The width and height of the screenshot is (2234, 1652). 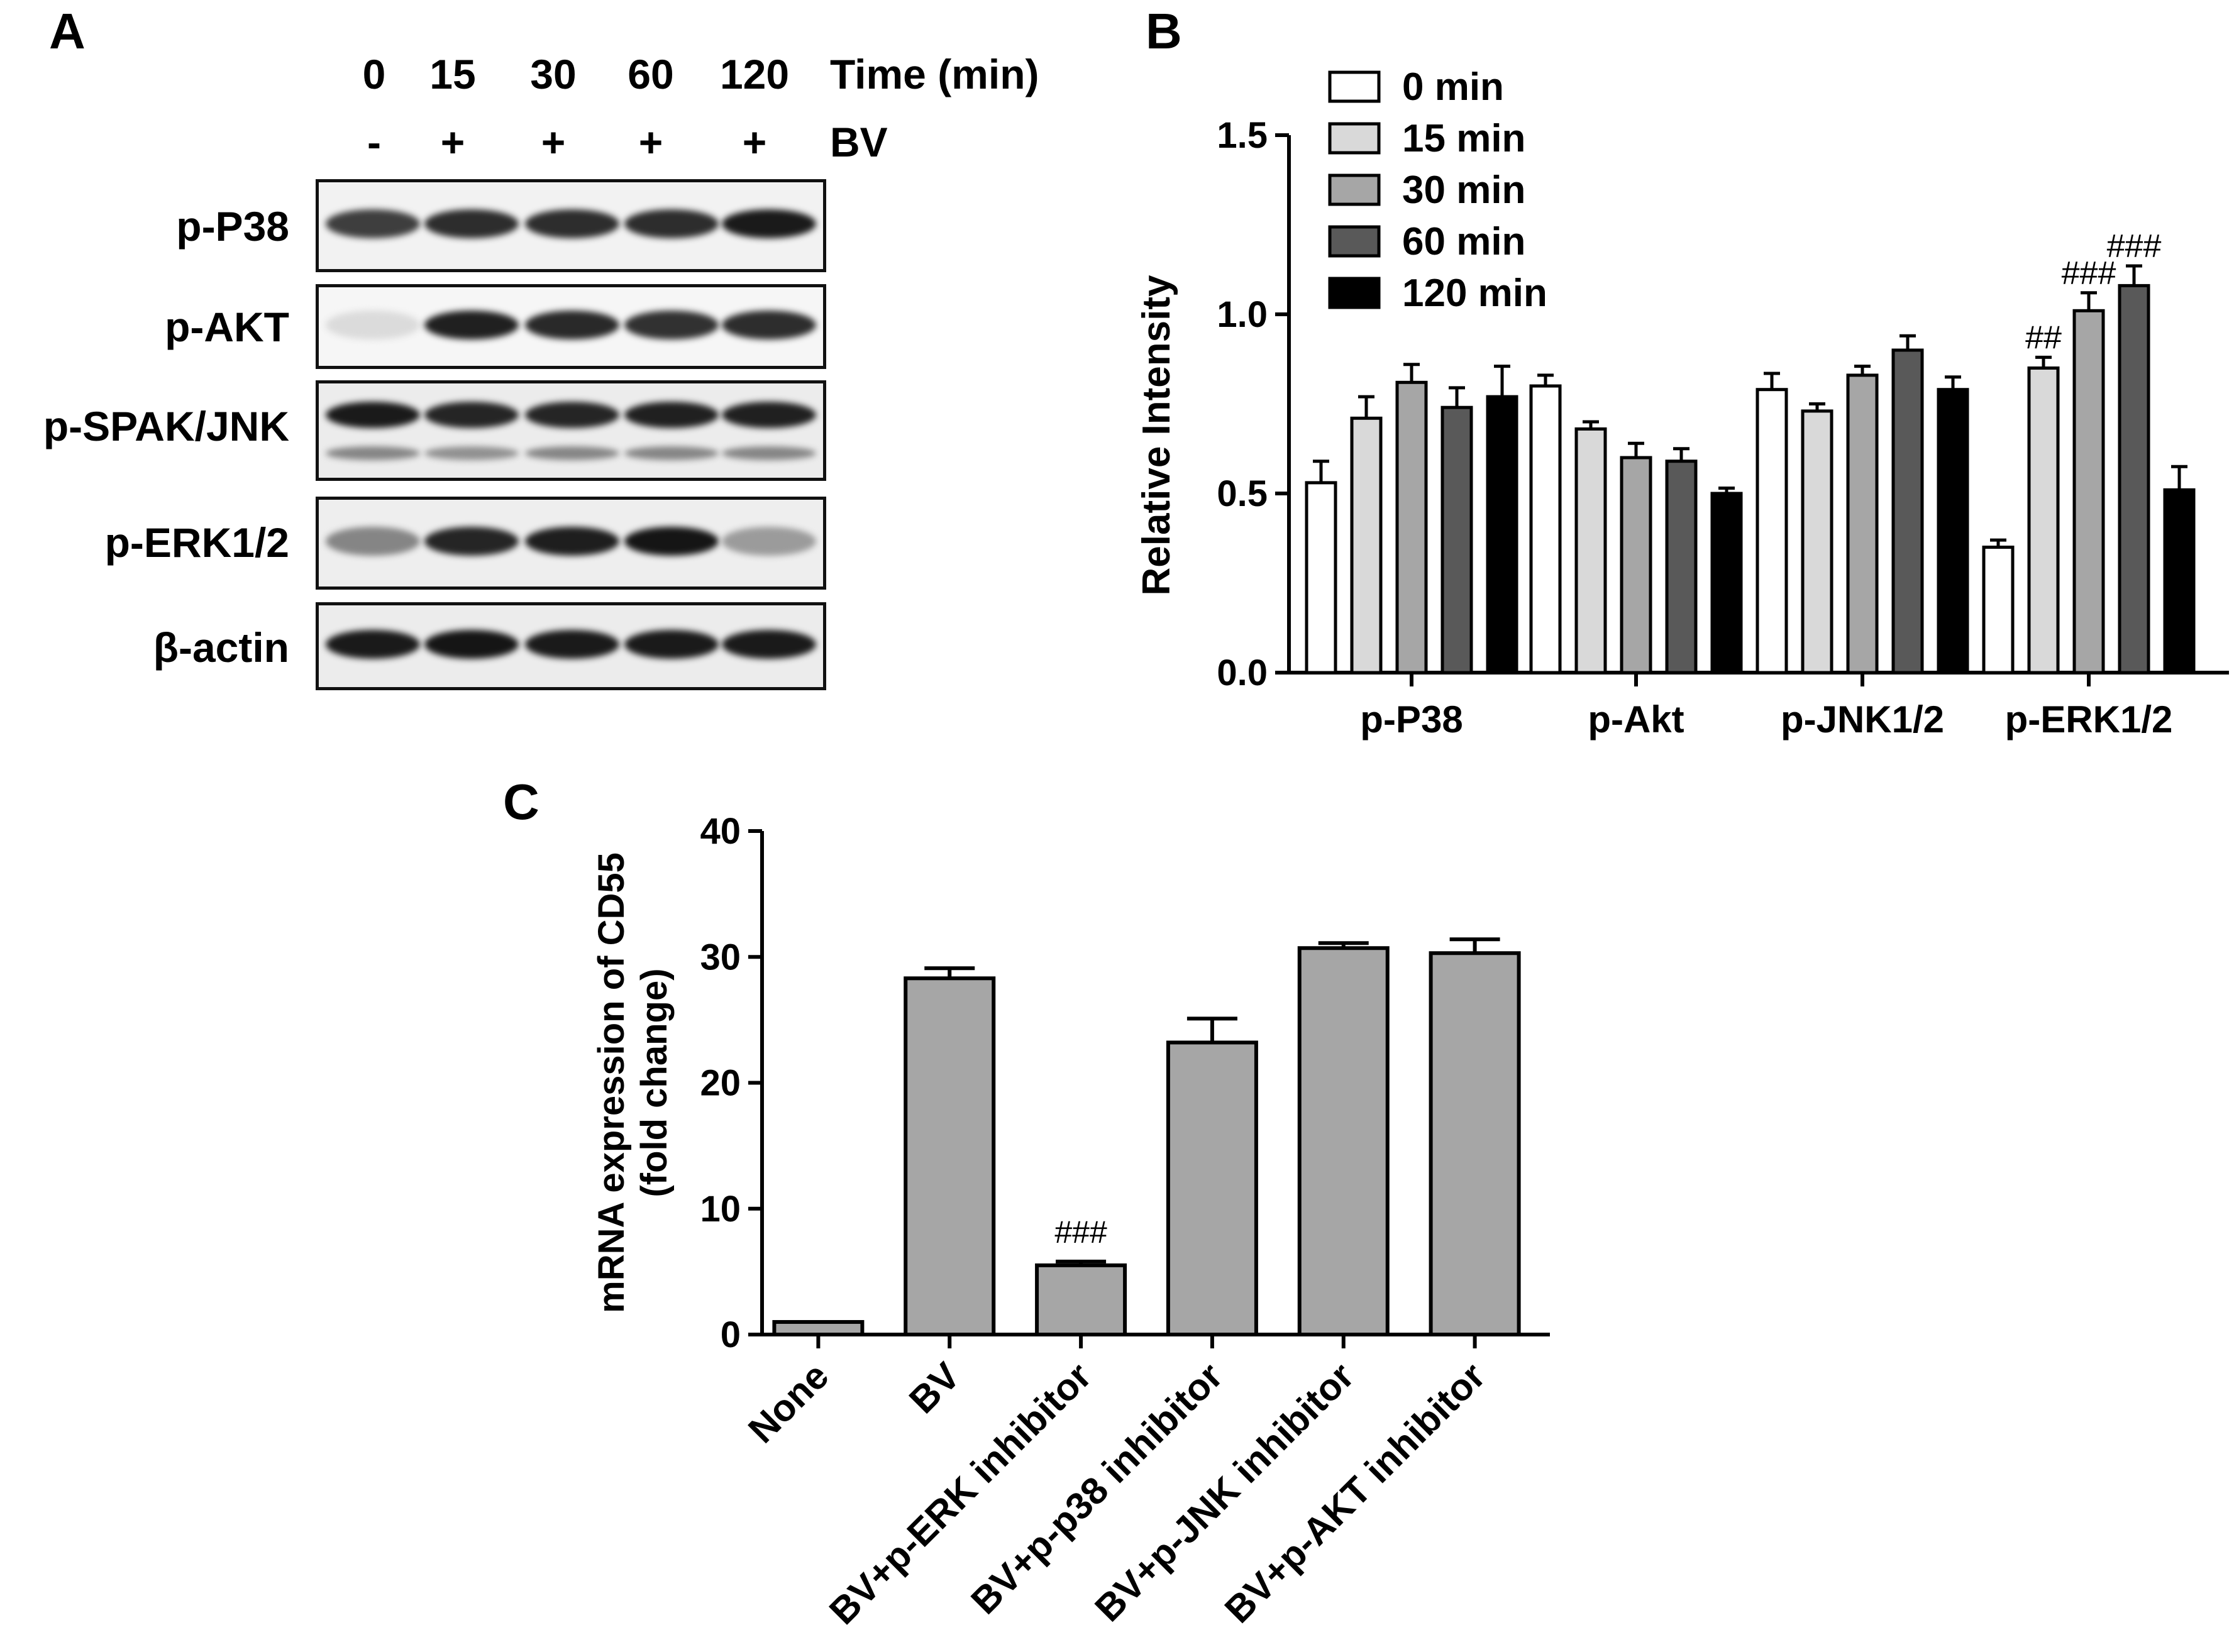 What do you see at coordinates (1463, 190) in the screenshot?
I see `legend-label-30-min: 30 min` at bounding box center [1463, 190].